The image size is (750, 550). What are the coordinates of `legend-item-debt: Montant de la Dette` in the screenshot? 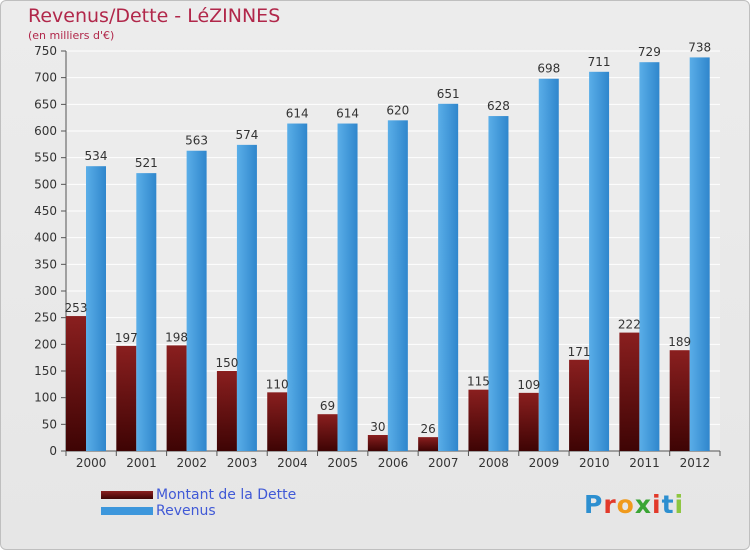 It's located at (198, 495).